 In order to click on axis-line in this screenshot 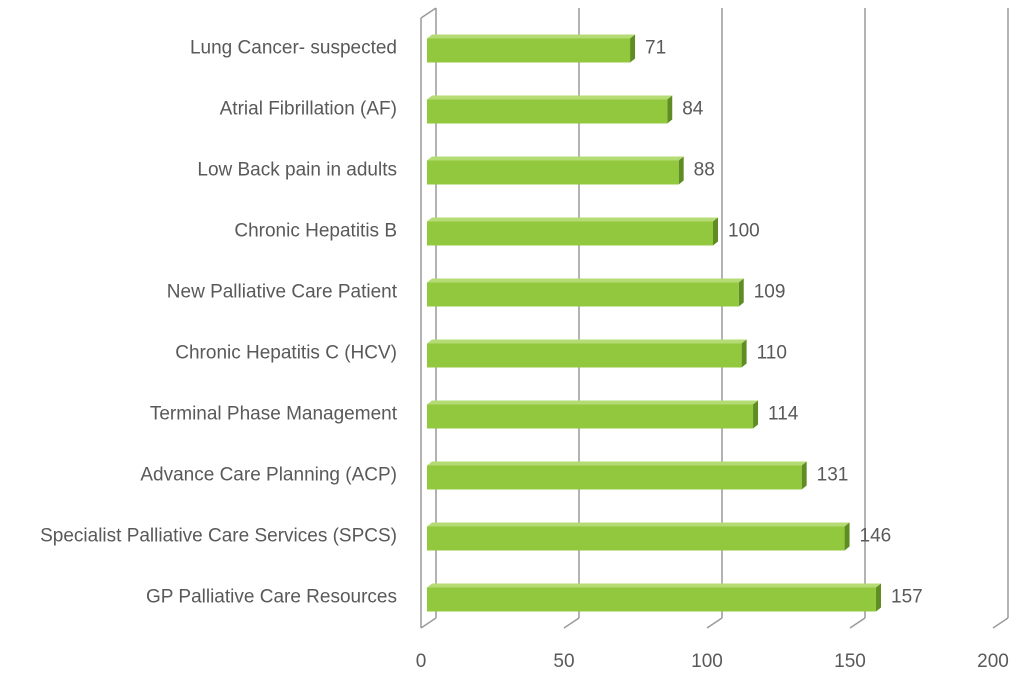, I will do `click(428, 13)`.